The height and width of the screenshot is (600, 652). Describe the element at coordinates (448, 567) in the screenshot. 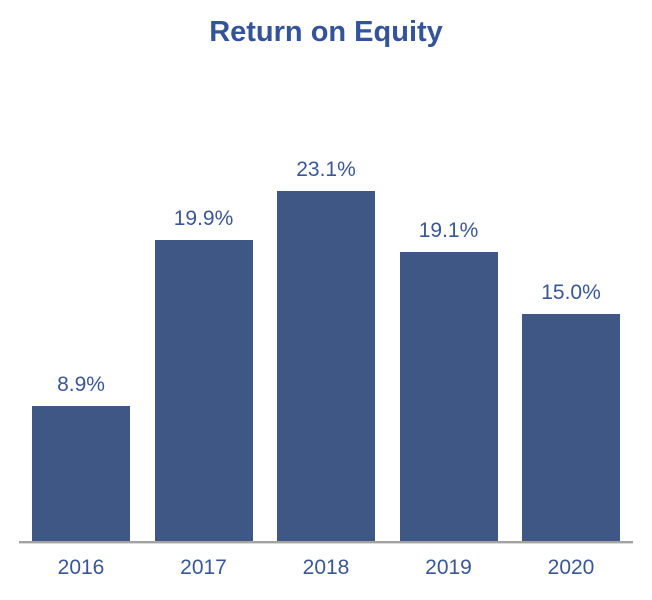

I see `x-axis-tick-label: 2019` at that location.